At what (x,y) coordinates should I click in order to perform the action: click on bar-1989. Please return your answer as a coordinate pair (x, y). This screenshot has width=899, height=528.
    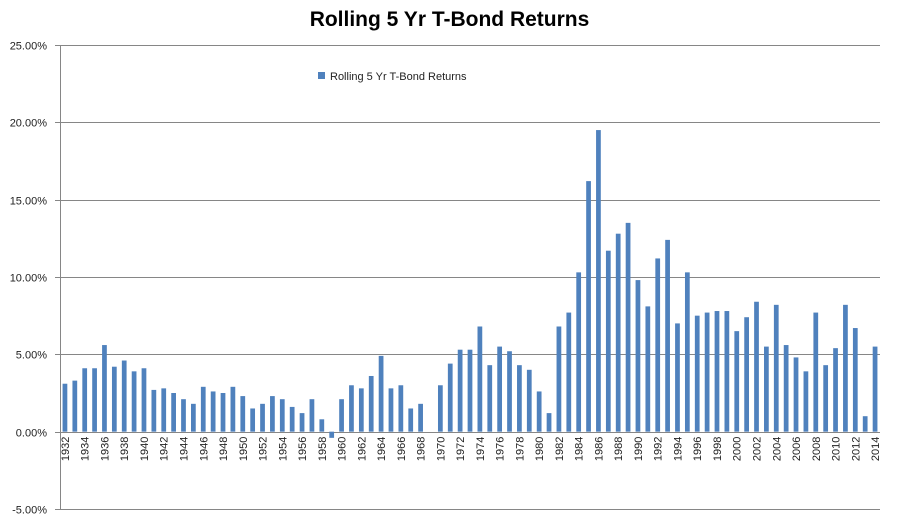
    Looking at the image, I should click on (628, 327).